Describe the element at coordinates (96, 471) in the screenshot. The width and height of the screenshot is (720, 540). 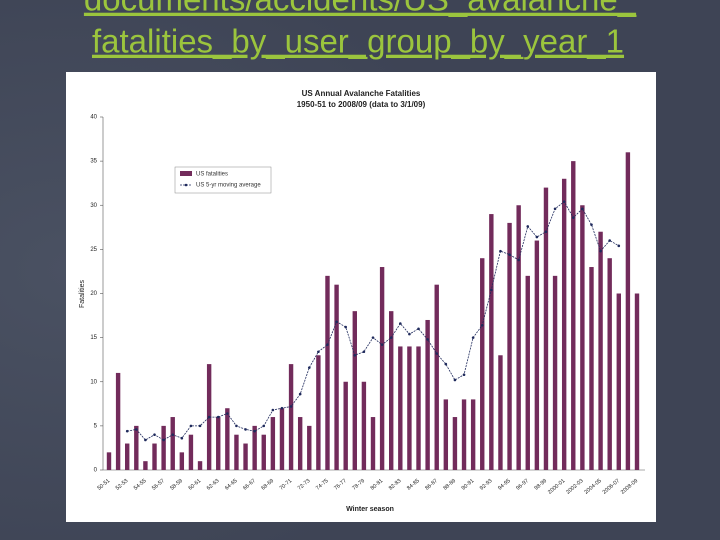
I see `y-tick-label: 0` at that location.